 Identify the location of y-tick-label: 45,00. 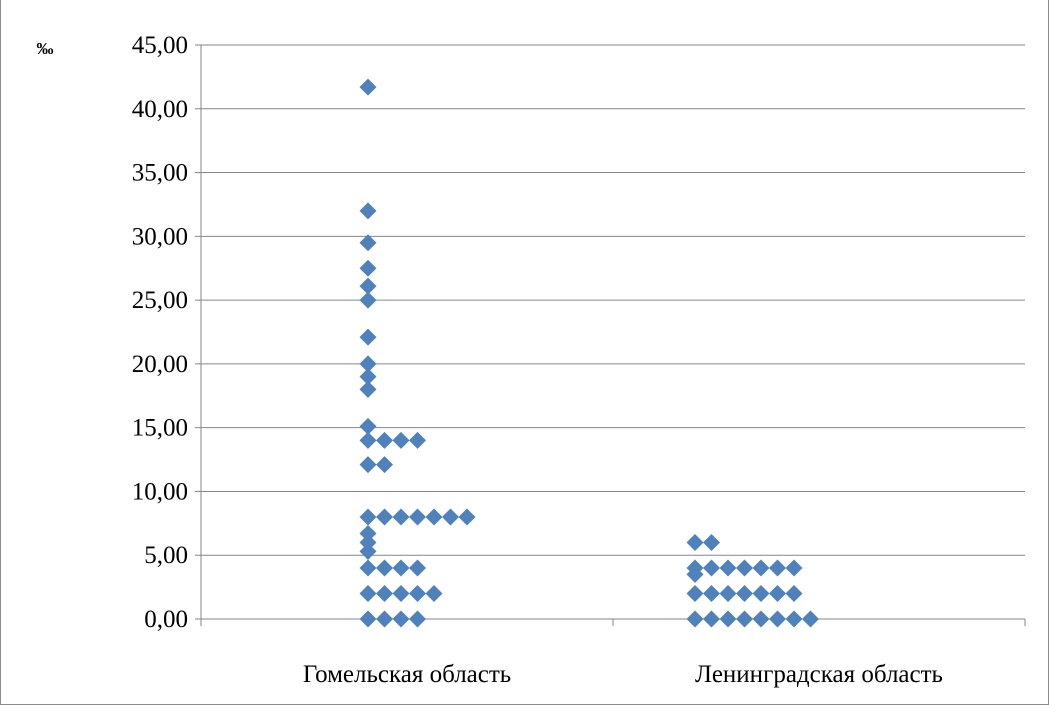
(160, 45).